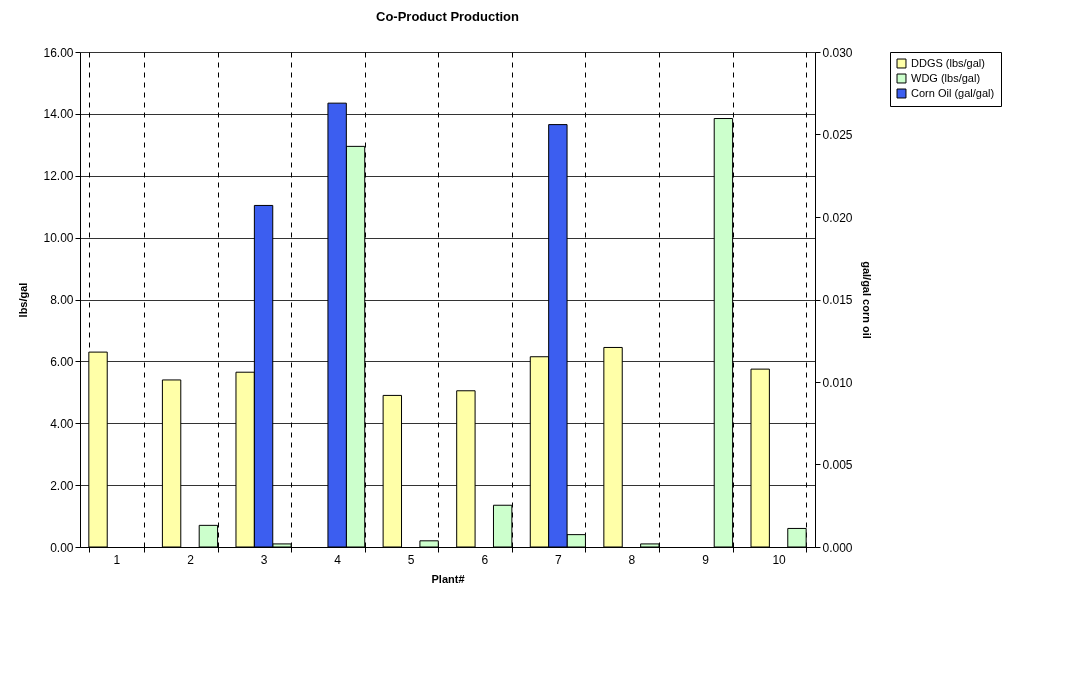 Image resolution: width=1083 pixels, height=689 pixels. I want to click on y-tick-label: 12.00, so click(58, 176).